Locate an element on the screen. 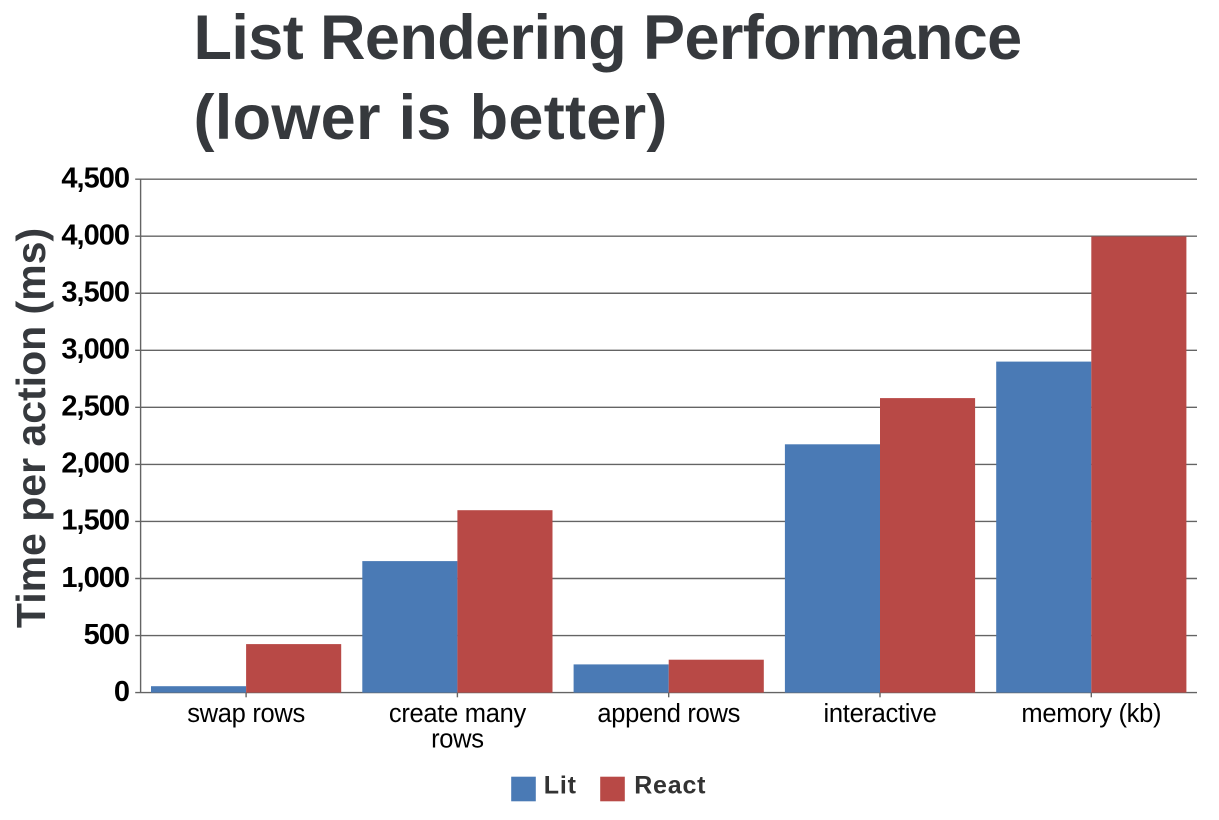  svg-text: 2,500 is located at coordinates (95, 407).